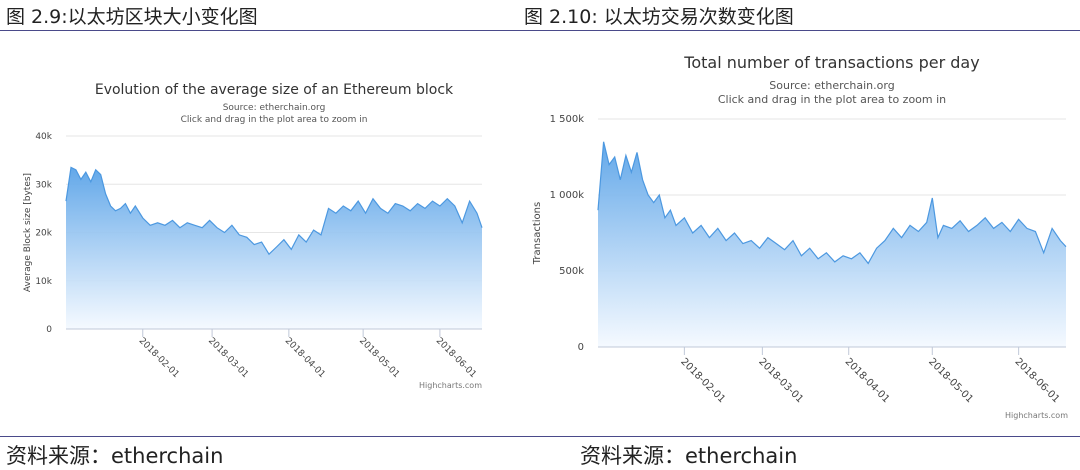  I want to click on y-tick-label: 30k, so click(43, 185).